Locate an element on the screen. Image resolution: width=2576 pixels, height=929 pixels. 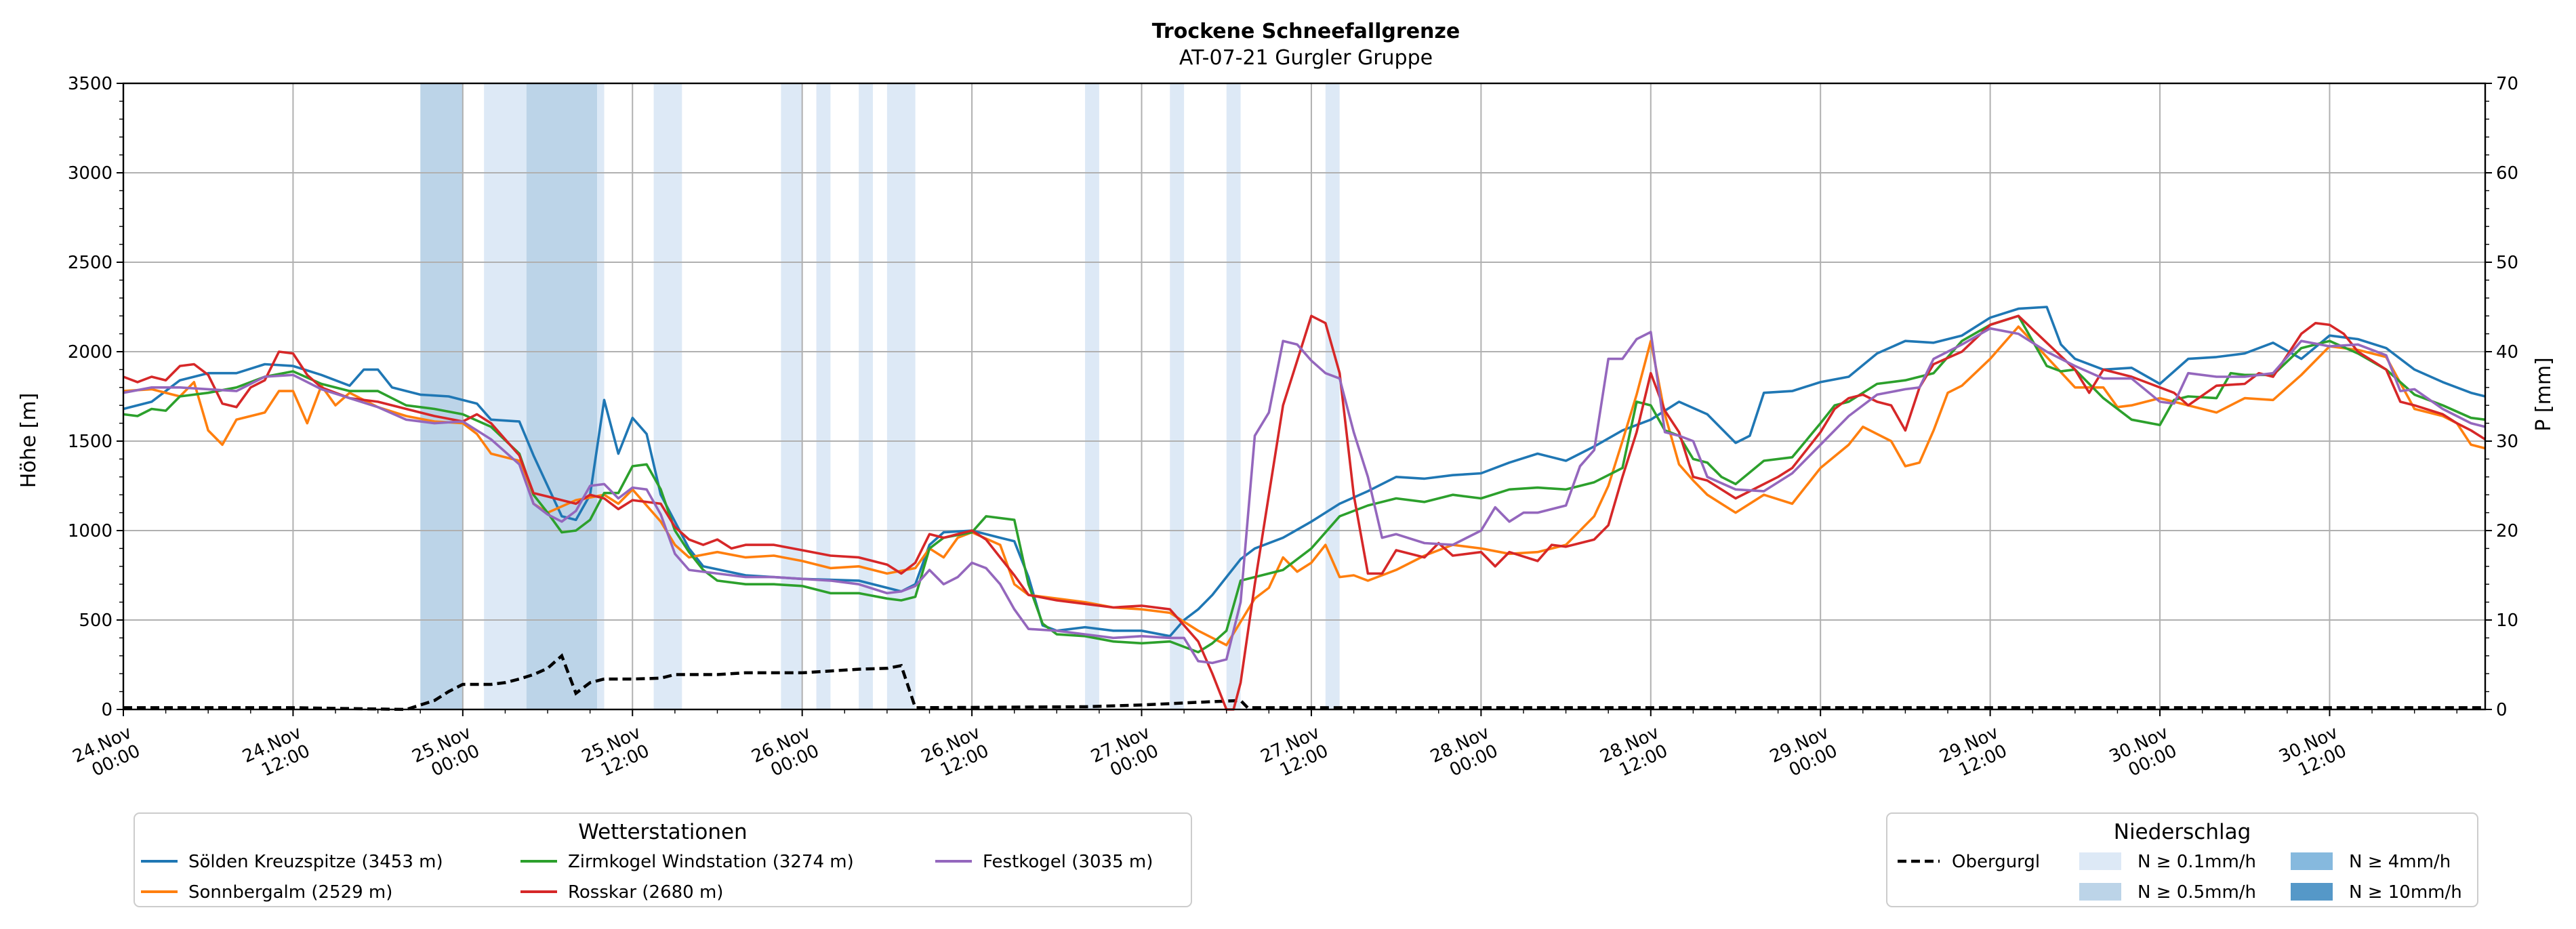
y-tick-label: 500 is located at coordinates (96, 621).